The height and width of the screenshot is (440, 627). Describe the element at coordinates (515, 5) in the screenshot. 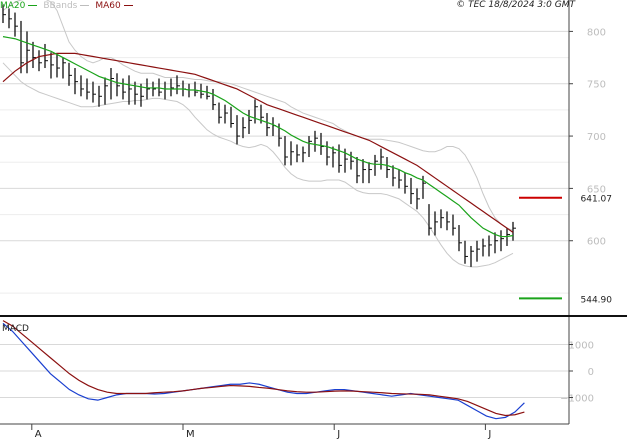

I see `copyright-text: © TEC 18/8/2024 3:0 GMT` at that location.